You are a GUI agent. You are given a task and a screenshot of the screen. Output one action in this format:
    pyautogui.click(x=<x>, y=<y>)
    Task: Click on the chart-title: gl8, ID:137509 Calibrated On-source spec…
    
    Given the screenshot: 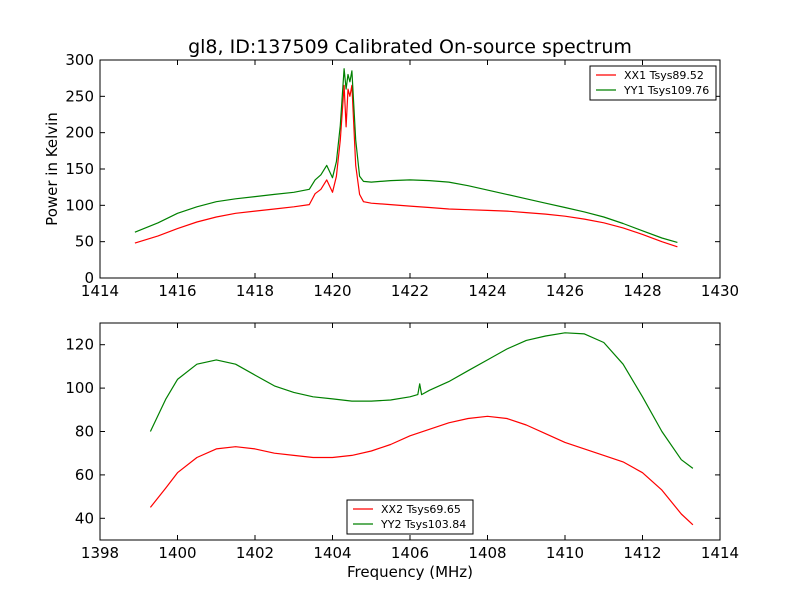 What is the action you would take?
    pyautogui.click(x=410, y=47)
    